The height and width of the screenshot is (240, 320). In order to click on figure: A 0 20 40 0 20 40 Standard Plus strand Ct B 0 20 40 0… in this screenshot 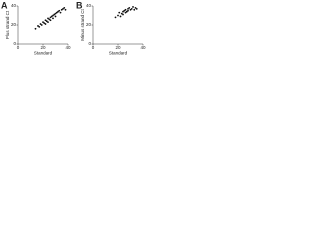, I will do `click(73, 28)`.